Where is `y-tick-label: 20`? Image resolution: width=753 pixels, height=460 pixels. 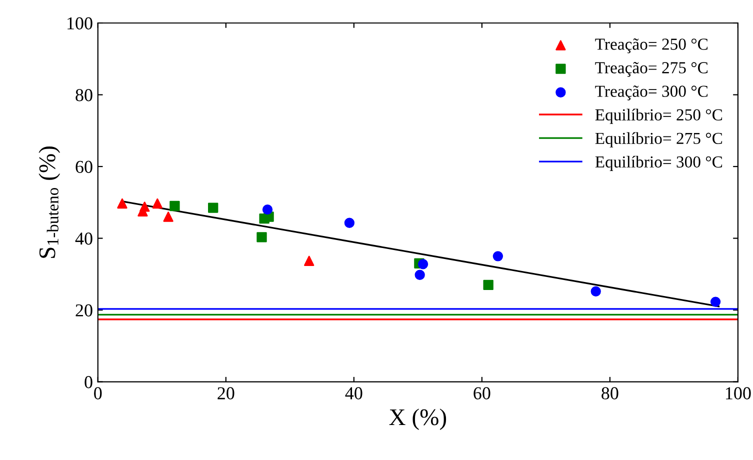
y-tick-label: 20 is located at coordinates (84, 310).